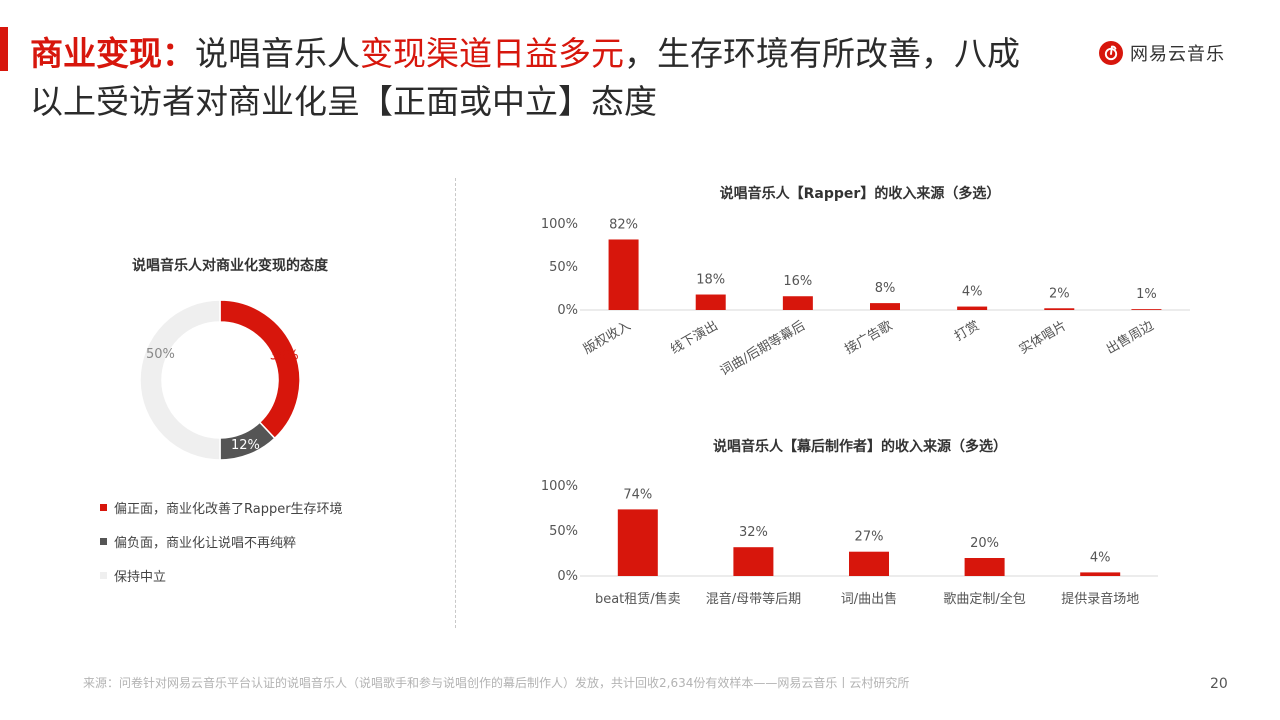  Describe the element at coordinates (694, 338) in the screenshot. I see `x-tick-label: 线下演出` at that location.